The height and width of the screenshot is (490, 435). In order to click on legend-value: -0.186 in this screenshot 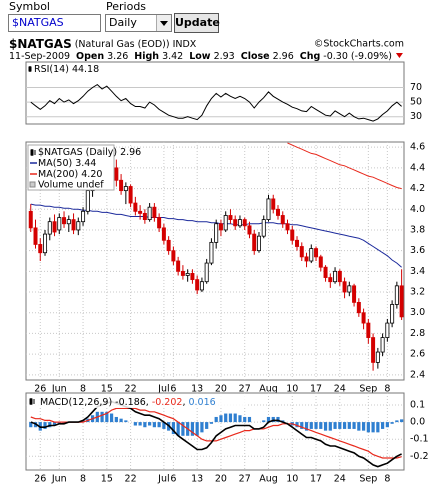, I will do `click(130, 402)`.